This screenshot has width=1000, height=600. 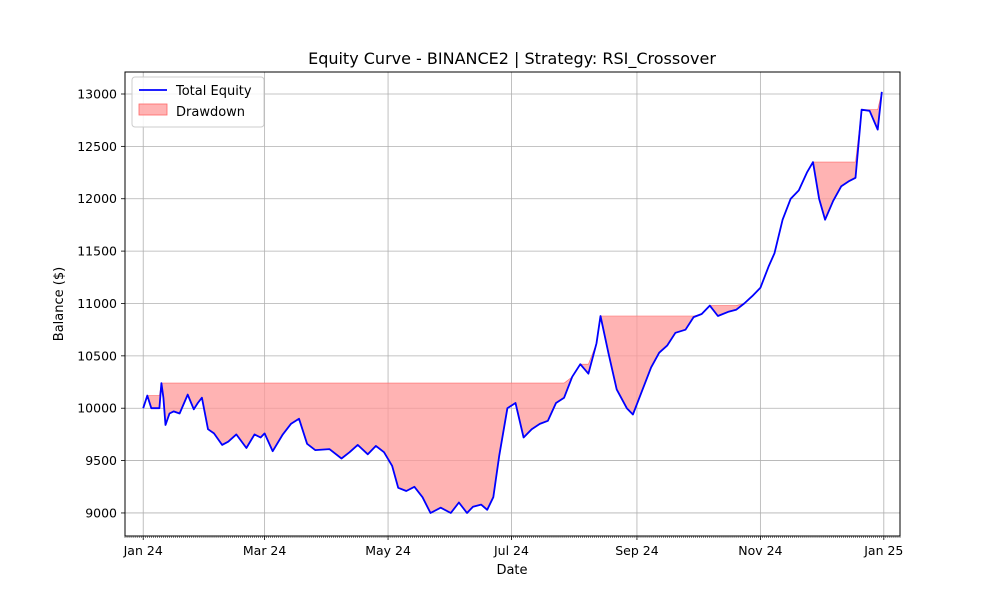 I want to click on y-tick-label: 9000, so click(x=101, y=512).